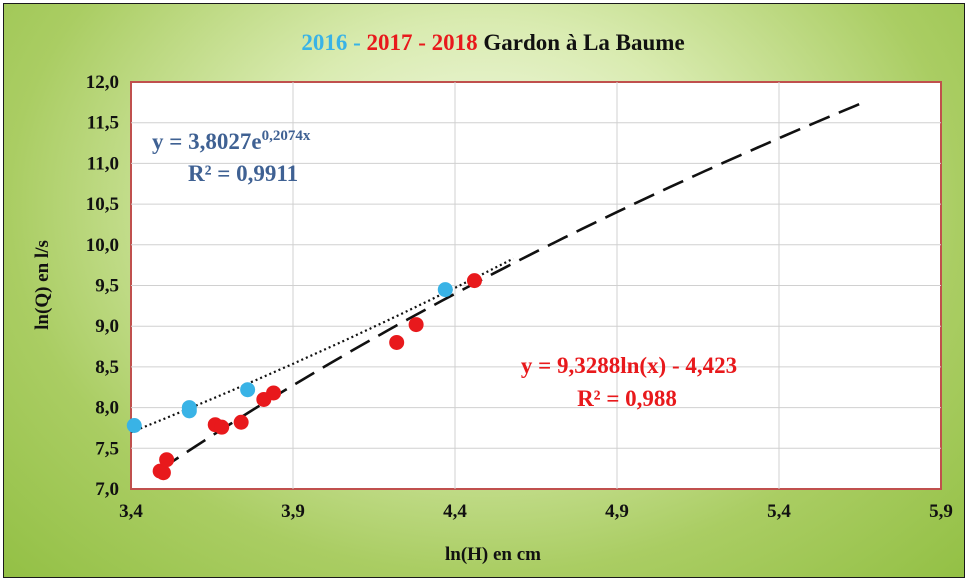  What do you see at coordinates (103, 163) in the screenshot?
I see `y-tick-label: 11,0` at bounding box center [103, 163].